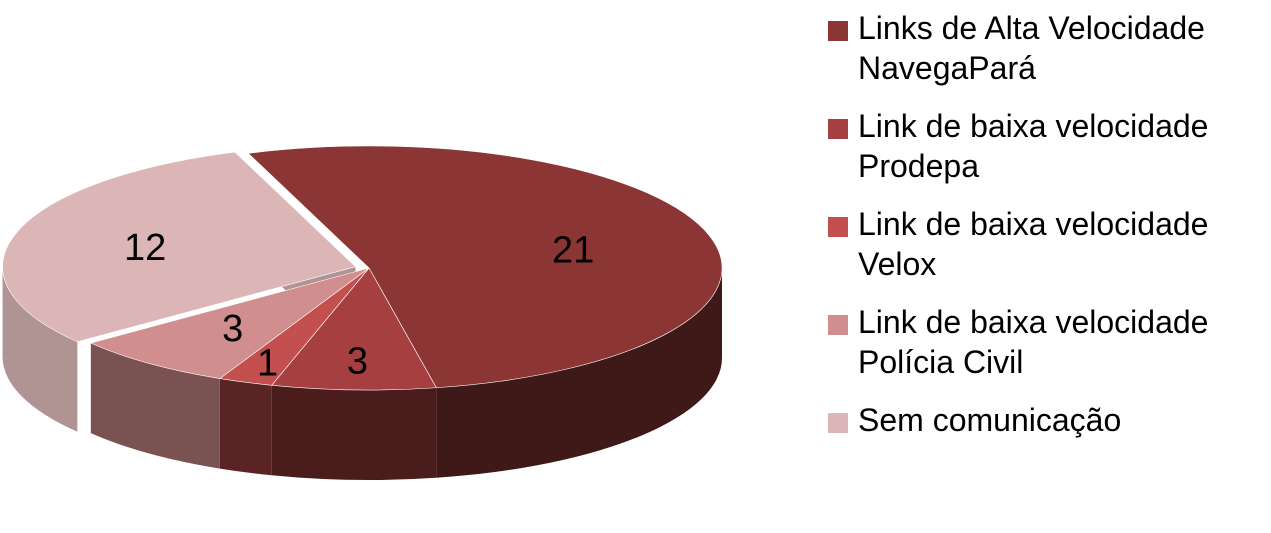 The height and width of the screenshot is (533, 1271). What do you see at coordinates (1033, 146) in the screenshot?
I see `legend-label-prodepa: Link de baixa velocidade Prodepa` at bounding box center [1033, 146].